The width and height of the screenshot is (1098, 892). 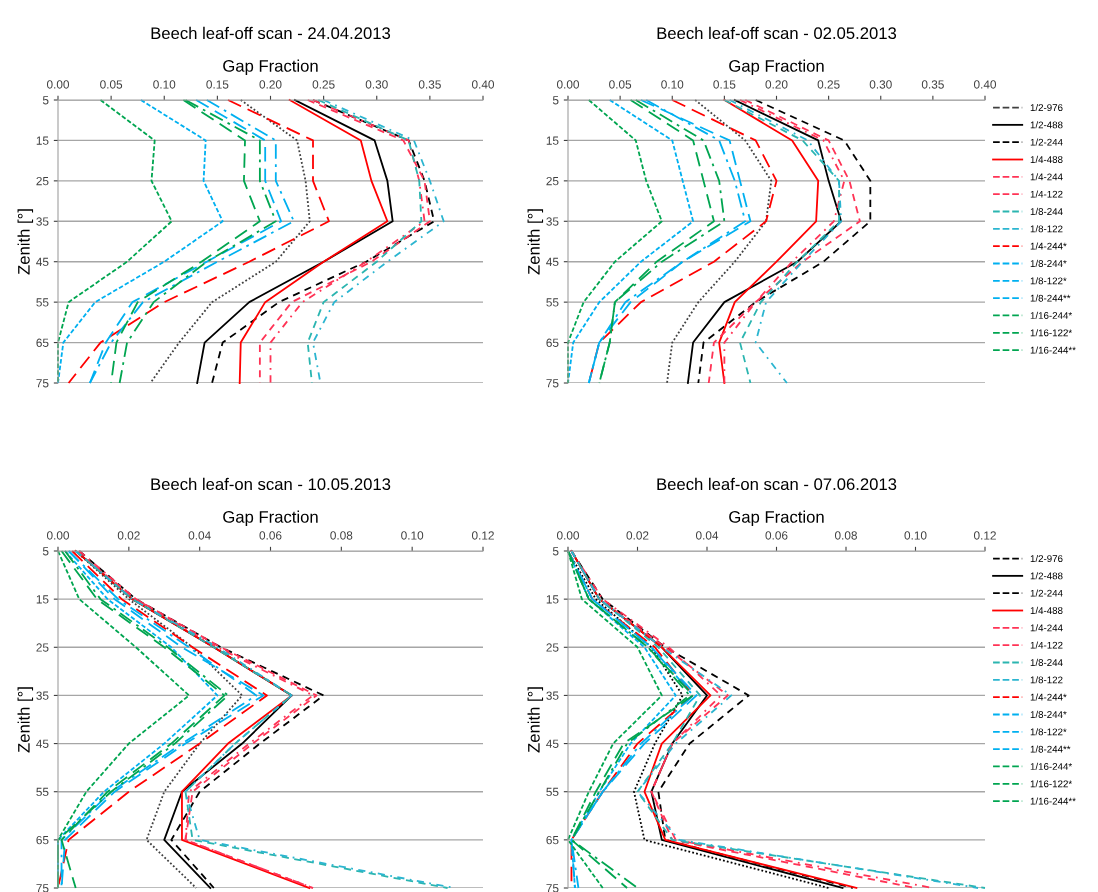 I want to click on chart-title: Beech leaf-off scan - 24.04.2013, so click(x=271, y=33).